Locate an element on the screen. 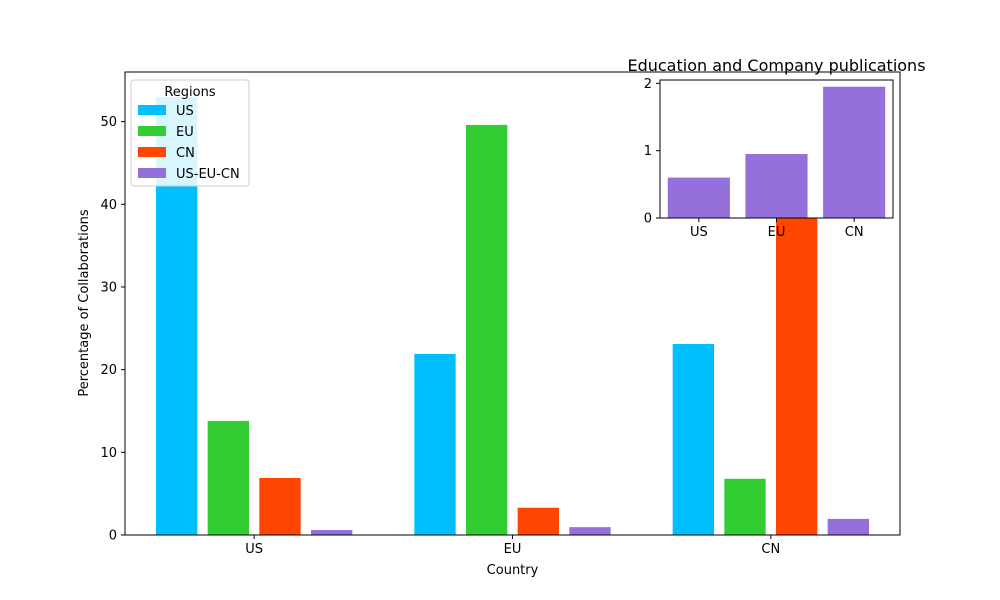 The width and height of the screenshot is (1000, 600). inset-bar-us-eu-cn-eu is located at coordinates (776, 186).